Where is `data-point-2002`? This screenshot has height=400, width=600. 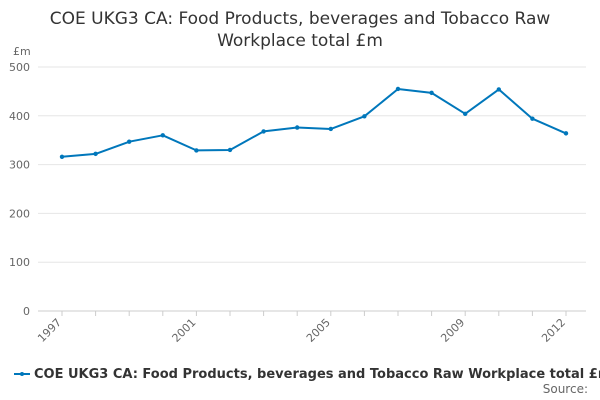 data-point-2002 is located at coordinates (230, 150).